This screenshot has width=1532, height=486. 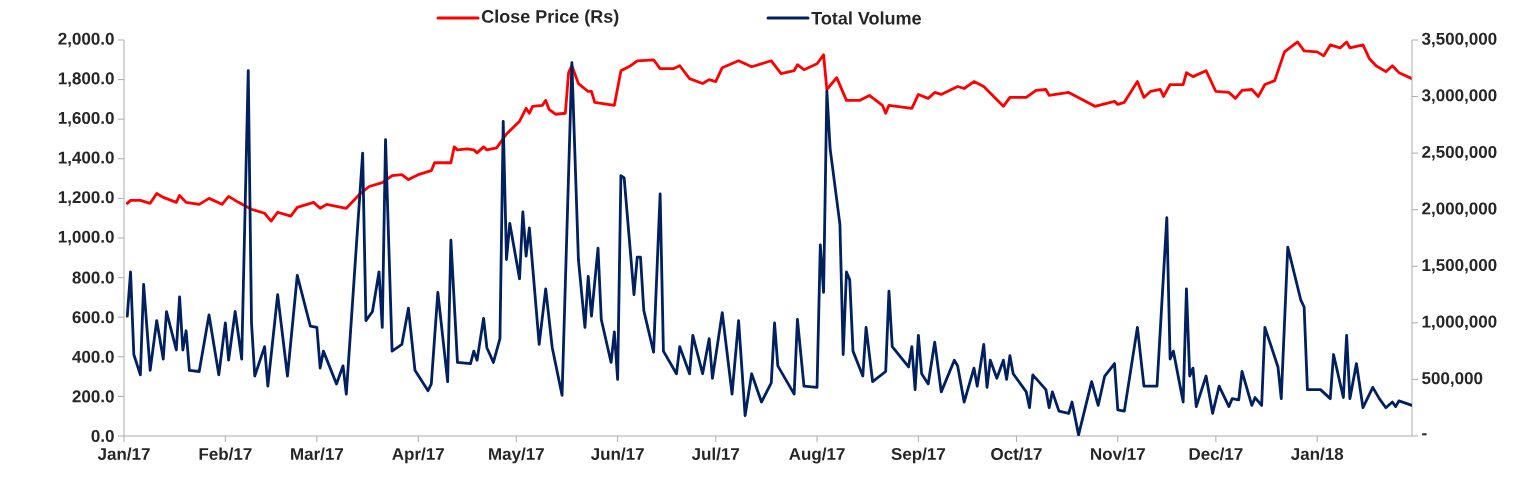 I want to click on y-tick-label: 200.0, so click(x=93, y=396).